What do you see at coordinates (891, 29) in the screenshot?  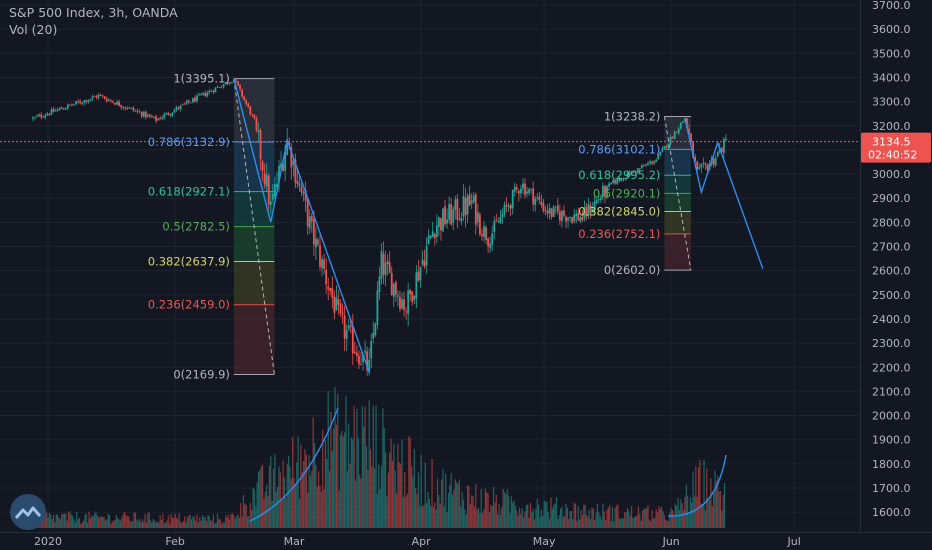 I see `y-tick-label: 3600.0` at bounding box center [891, 29].